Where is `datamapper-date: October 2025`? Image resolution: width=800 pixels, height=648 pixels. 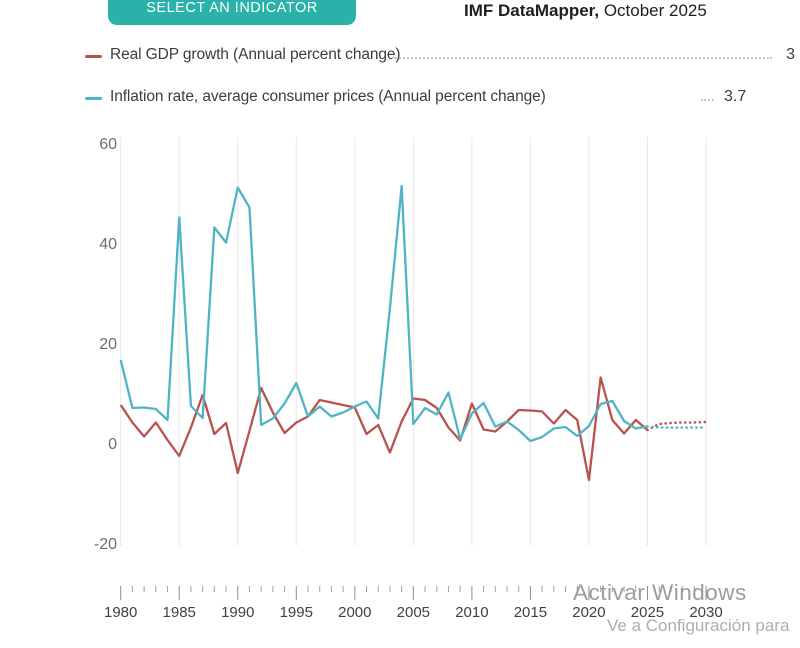 datamapper-date: October 2025 is located at coordinates (653, 10).